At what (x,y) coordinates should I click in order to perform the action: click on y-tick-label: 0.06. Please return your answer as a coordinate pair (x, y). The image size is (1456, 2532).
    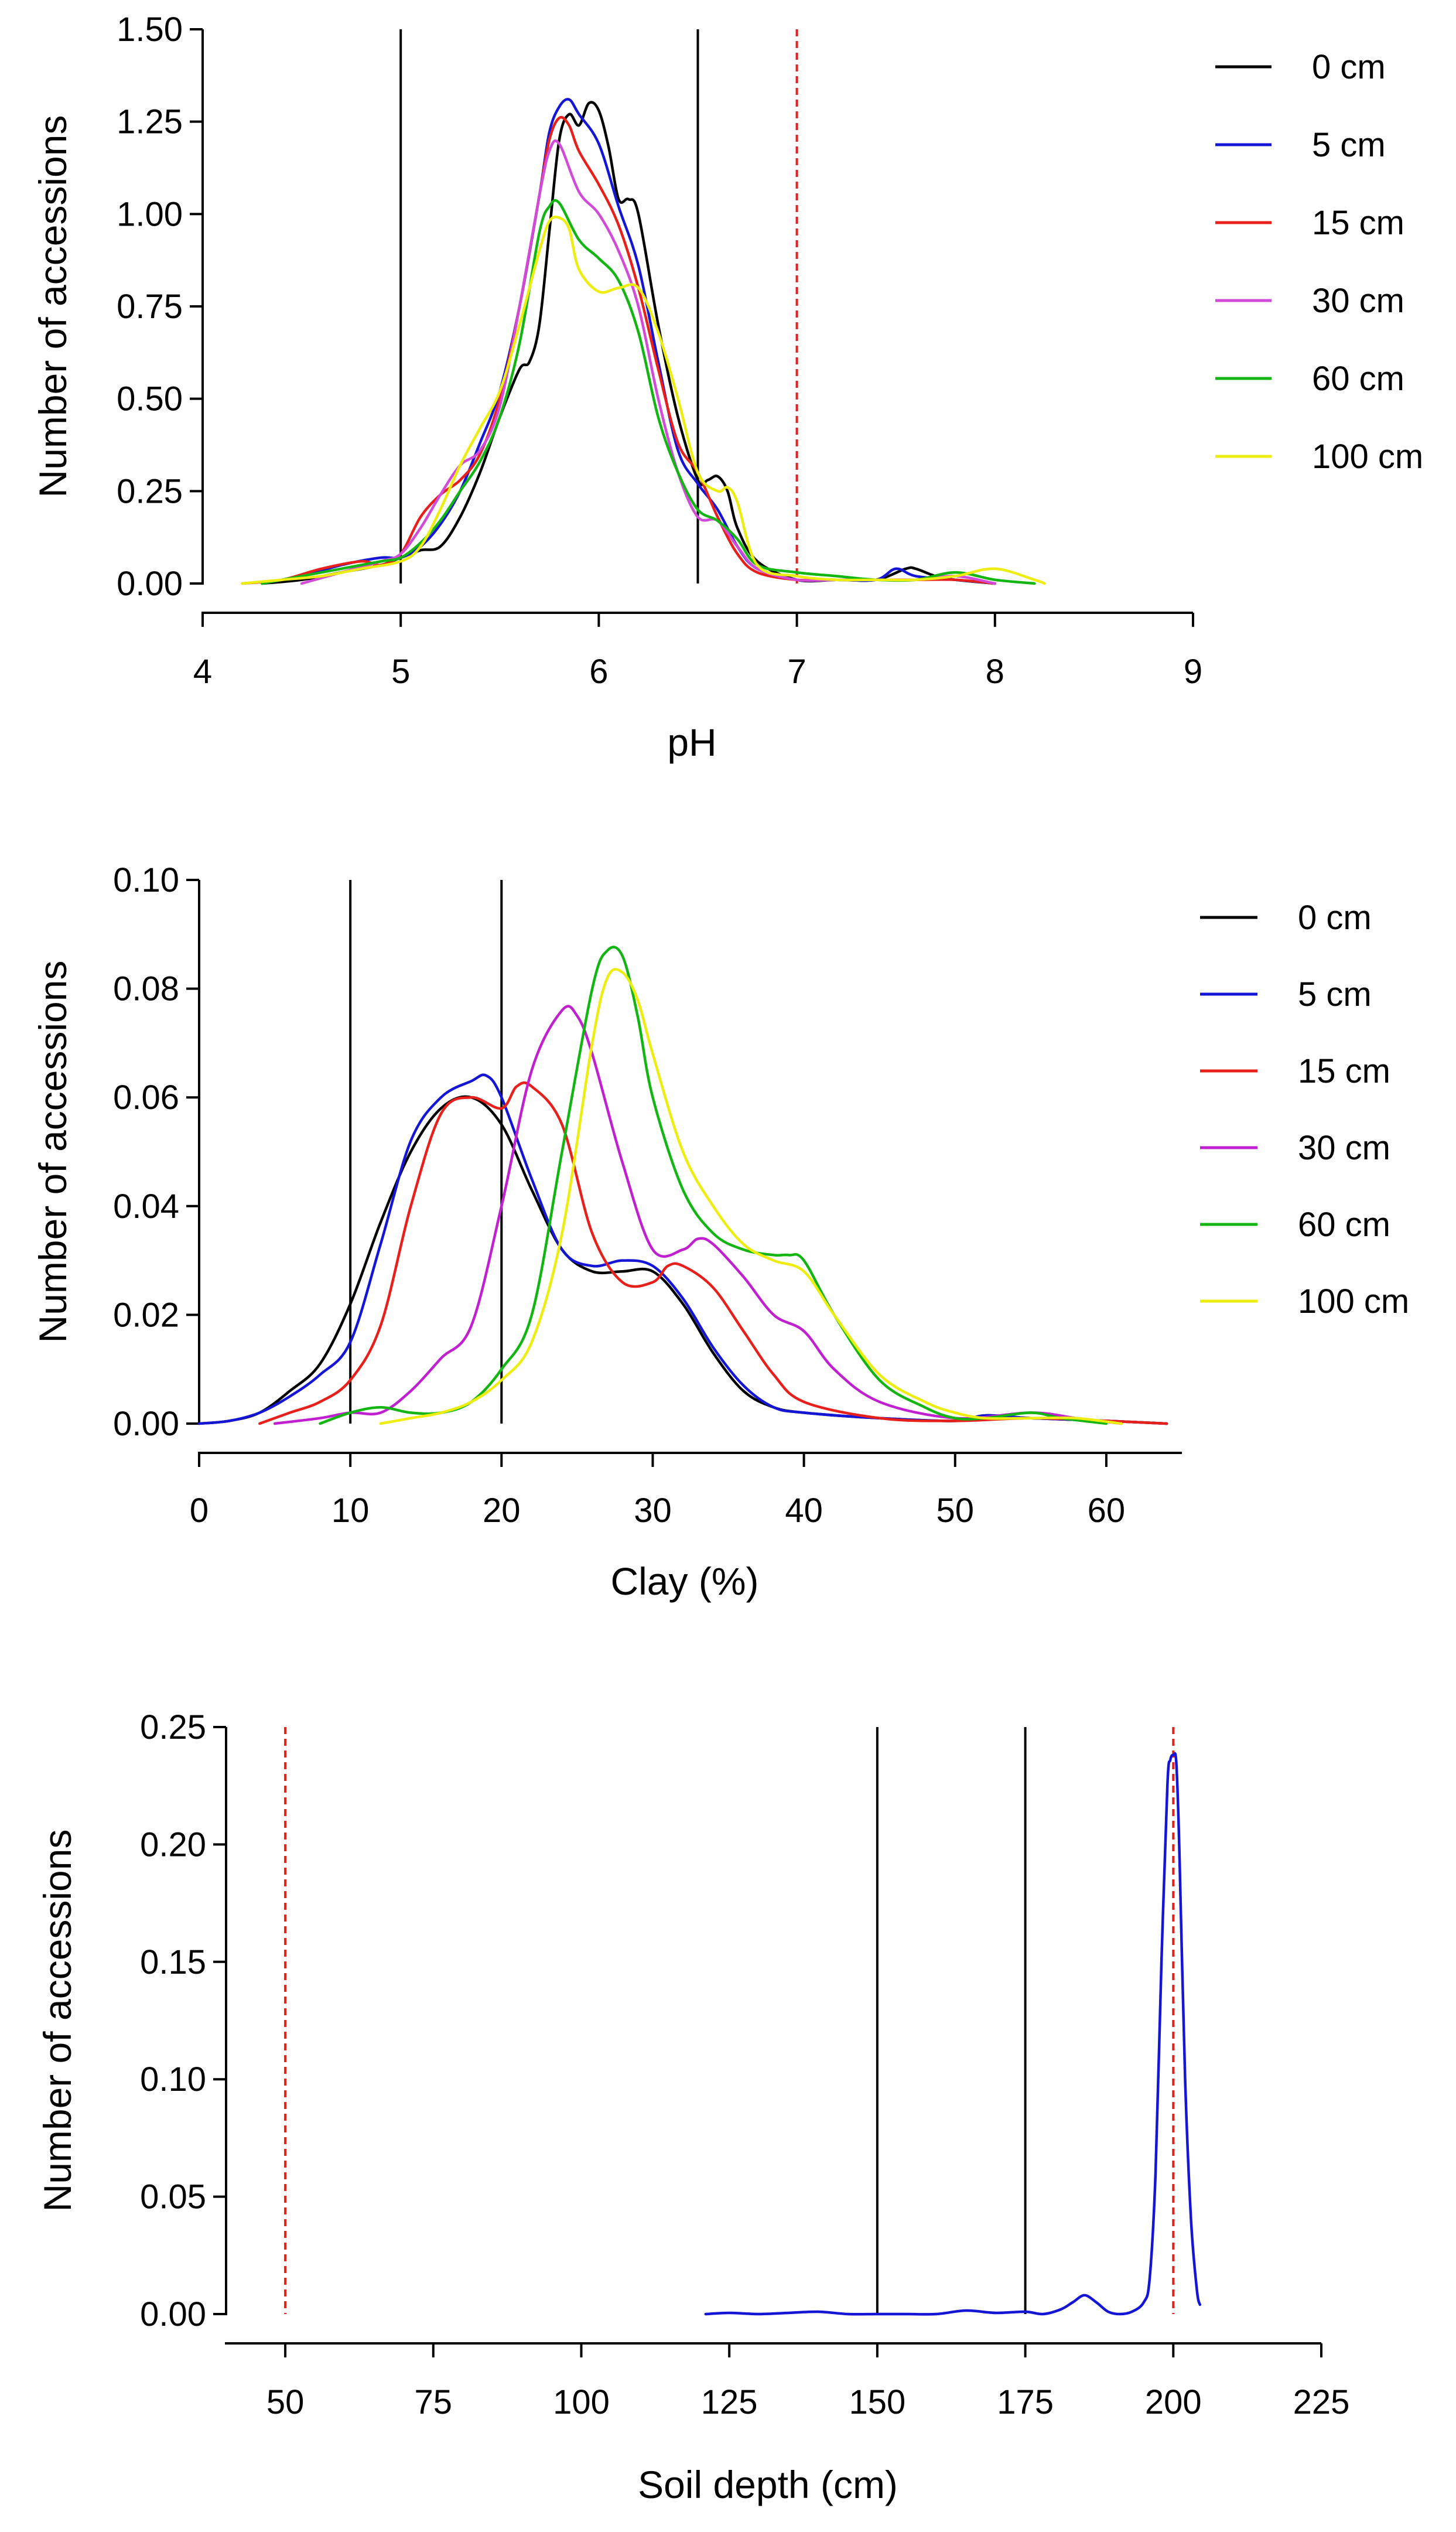
    Looking at the image, I should click on (146, 1098).